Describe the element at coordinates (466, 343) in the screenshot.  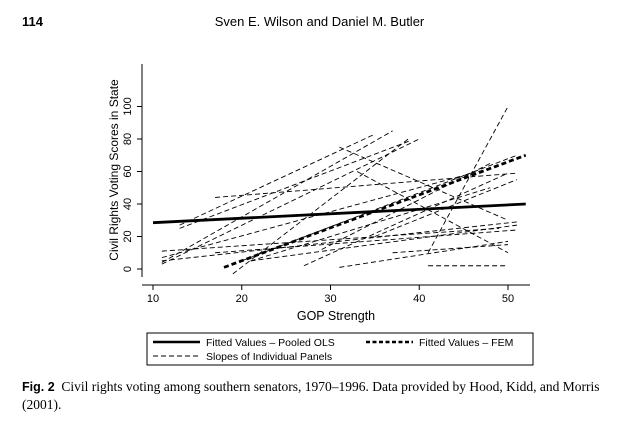
I see `legend-label-fem: Fitted Values – FEM` at that location.